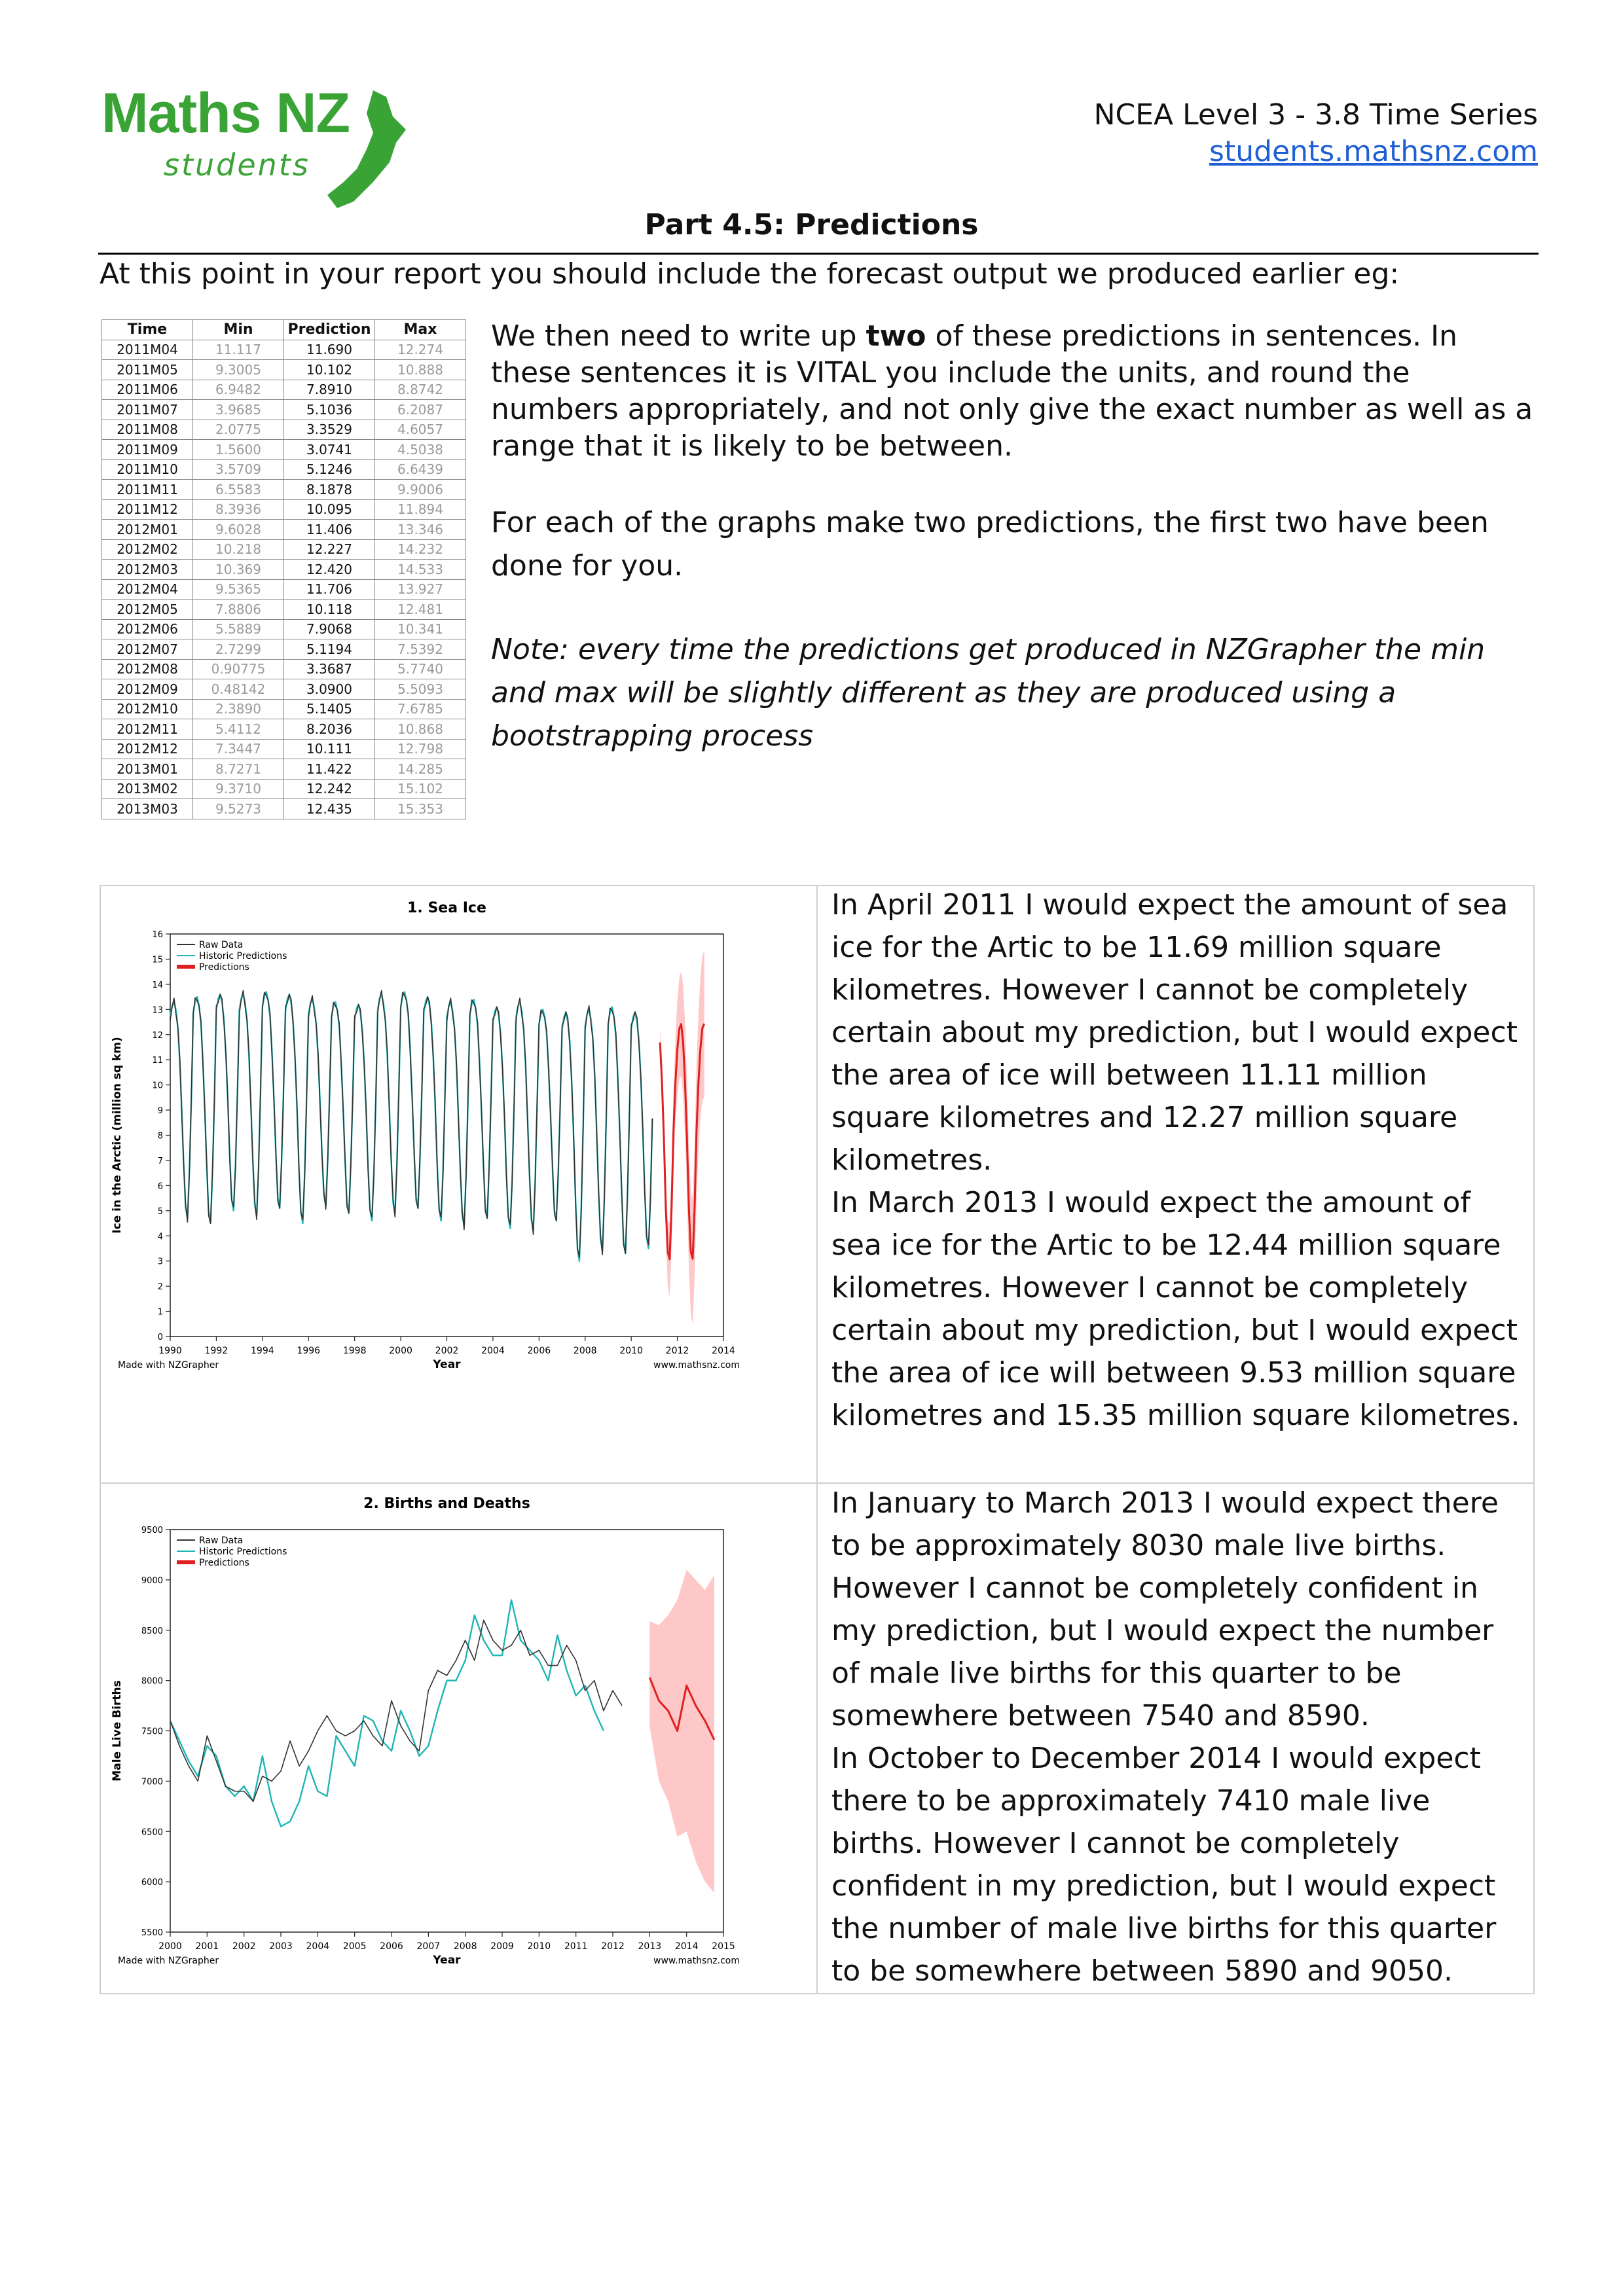  I want to click on table-cell: 3.3687, so click(329, 668).